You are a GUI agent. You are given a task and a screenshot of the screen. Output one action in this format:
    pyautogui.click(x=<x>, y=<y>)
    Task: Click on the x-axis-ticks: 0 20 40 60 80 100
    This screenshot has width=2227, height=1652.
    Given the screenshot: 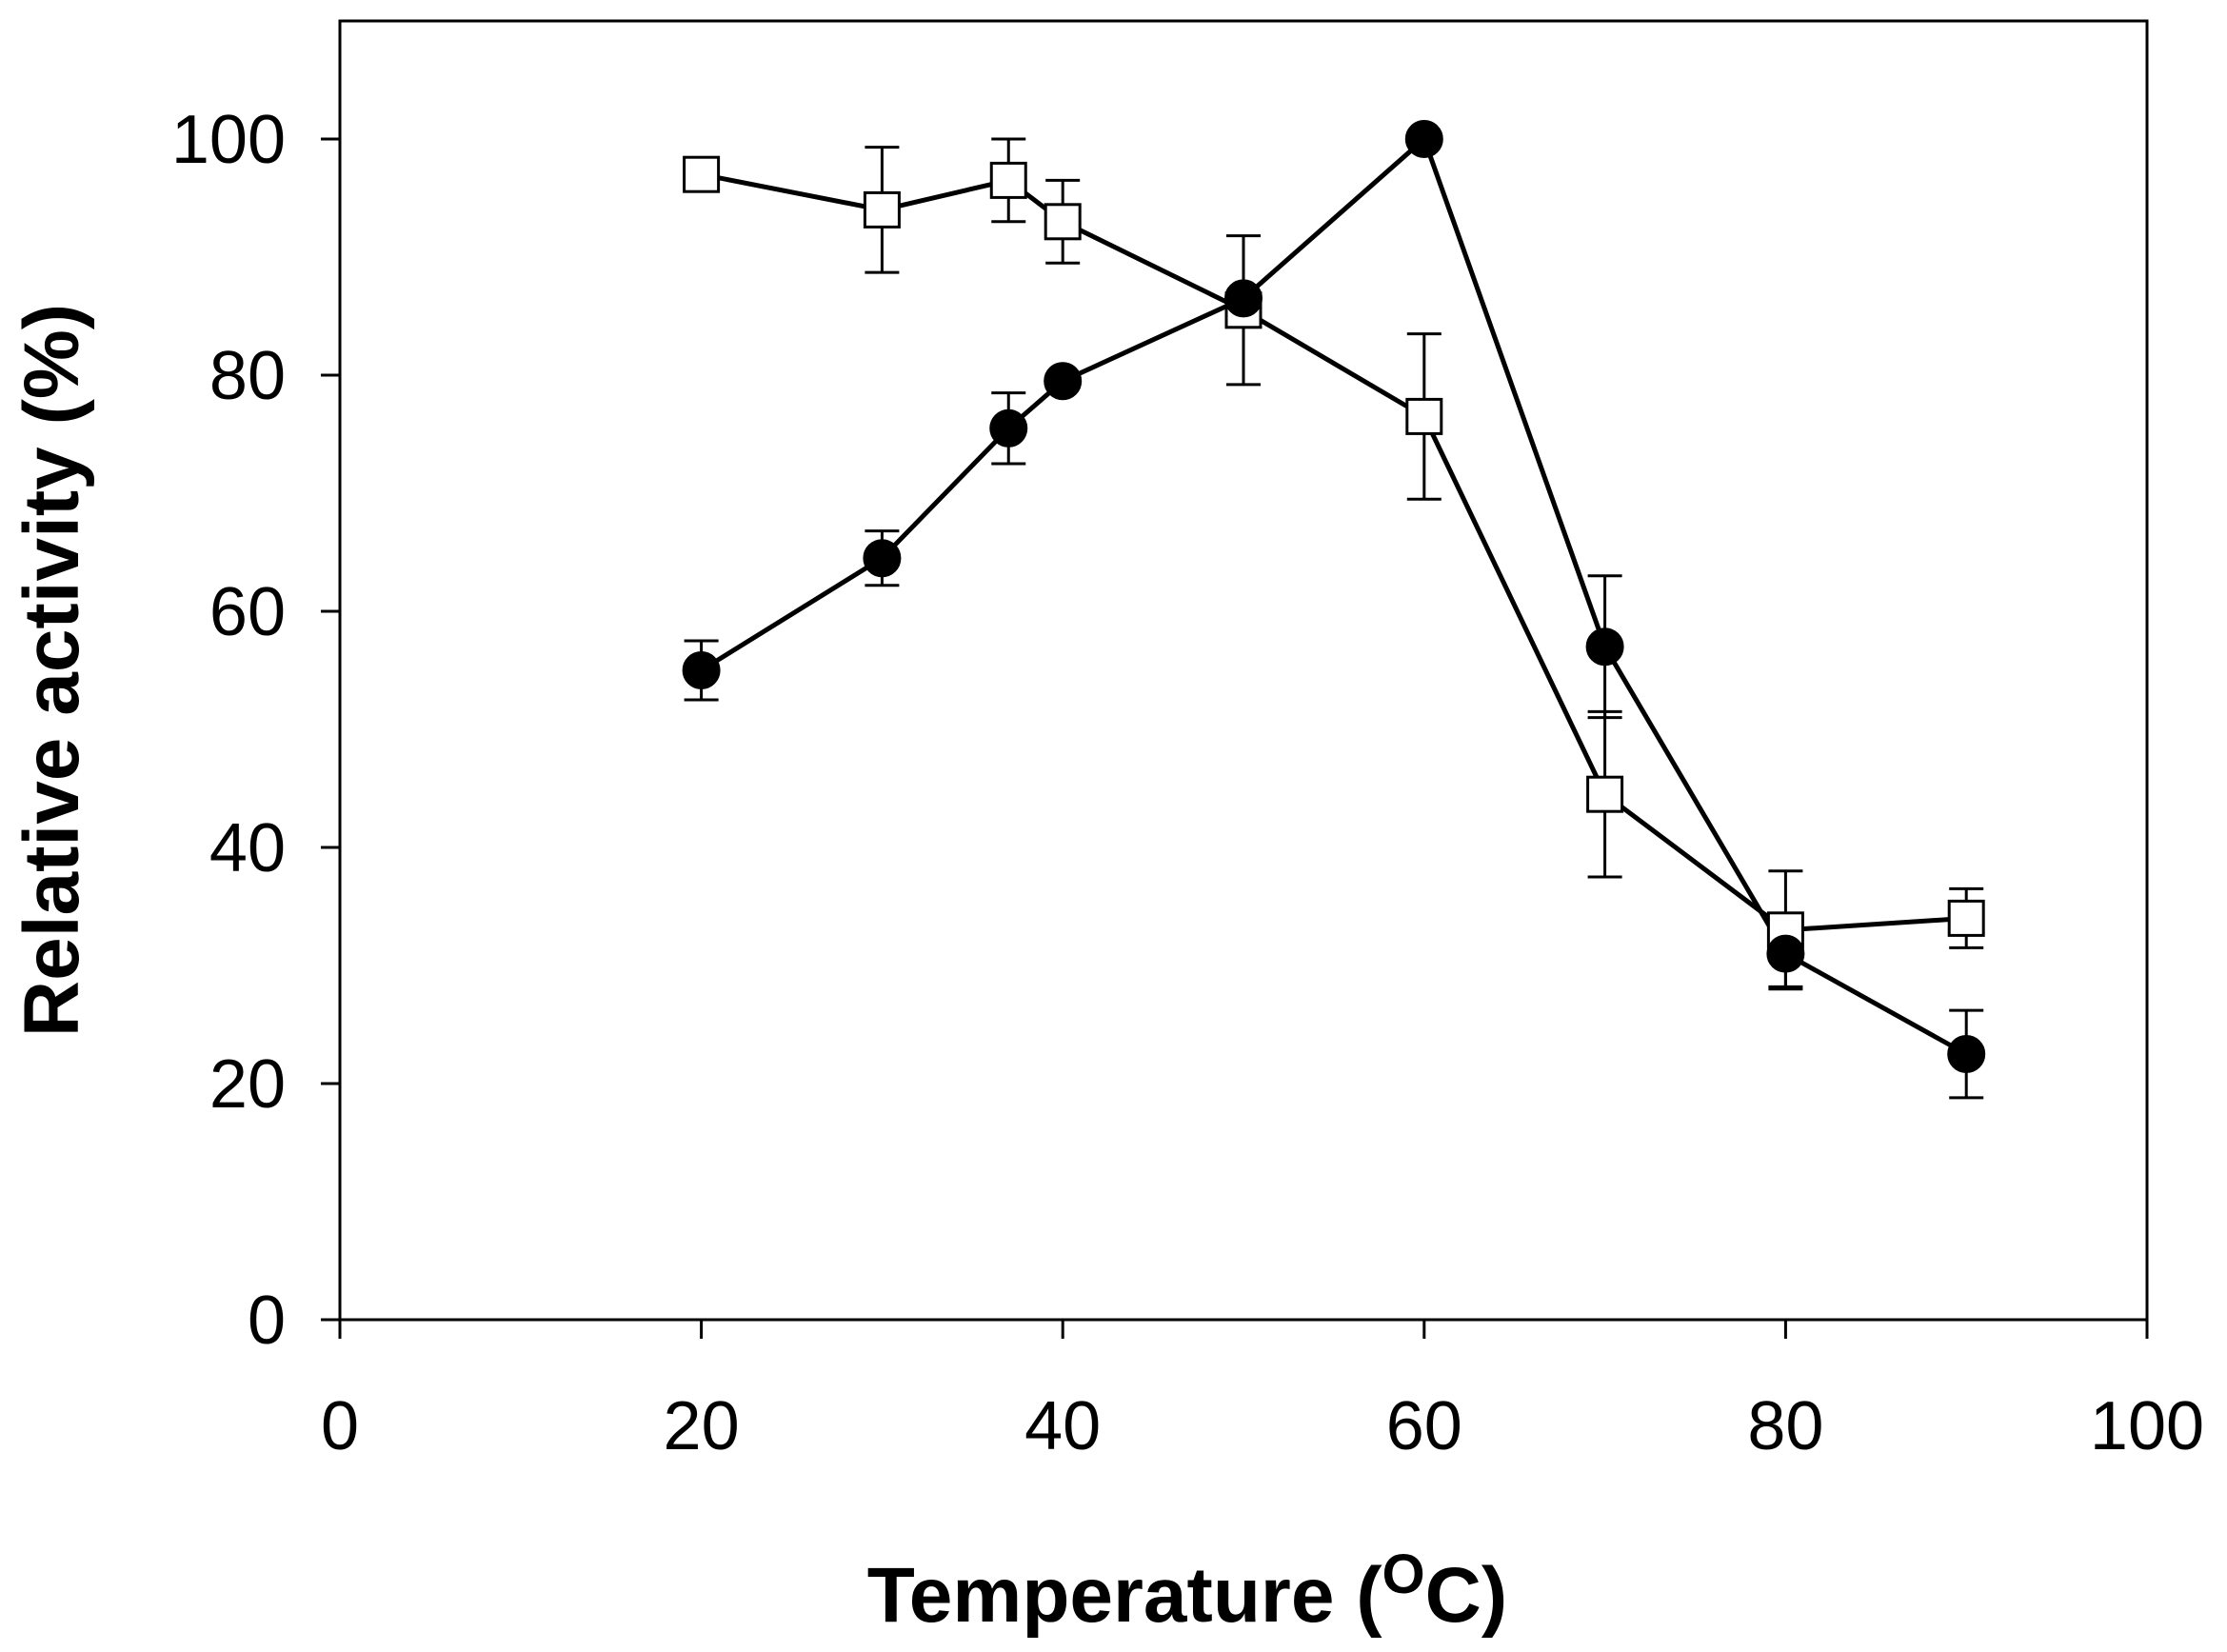 What is the action you would take?
    pyautogui.click(x=1262, y=1392)
    